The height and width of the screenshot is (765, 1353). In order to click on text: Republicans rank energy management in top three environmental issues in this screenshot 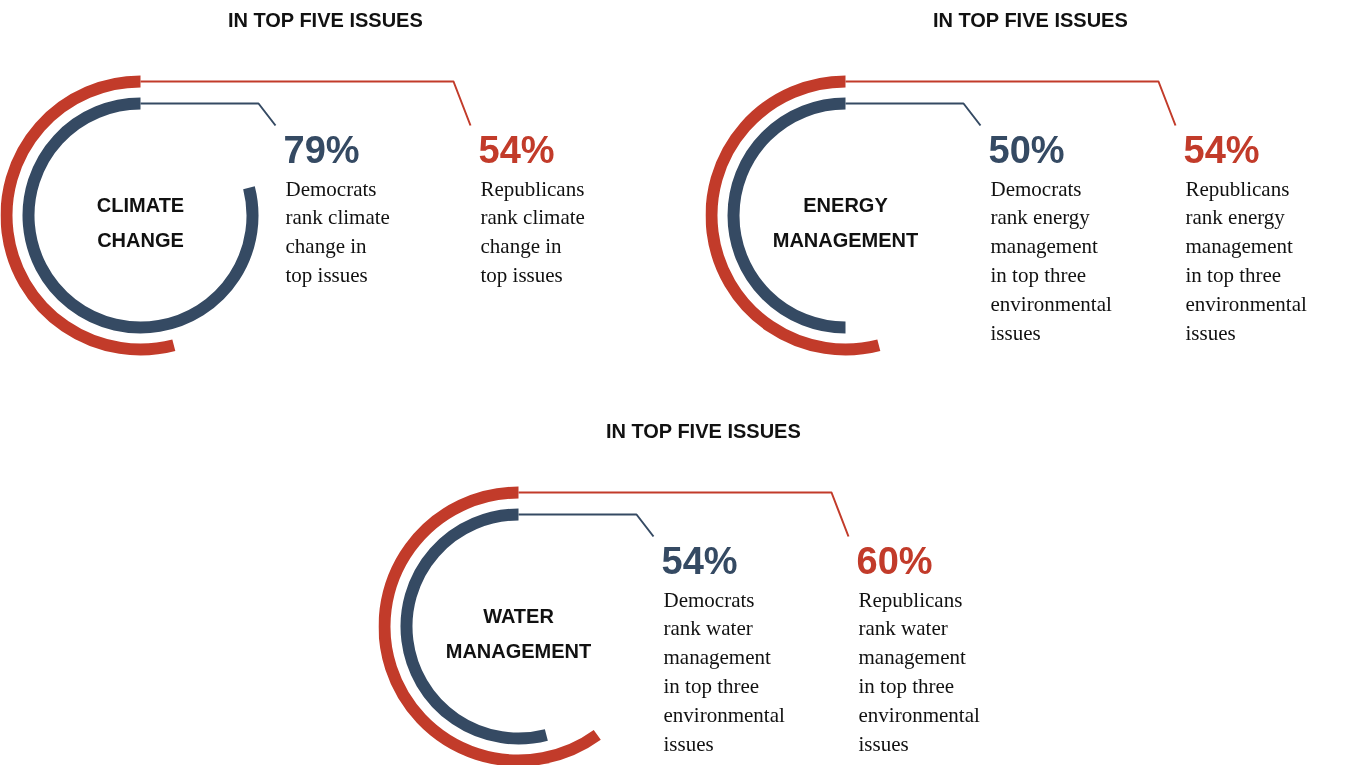, I will do `click(1246, 260)`.